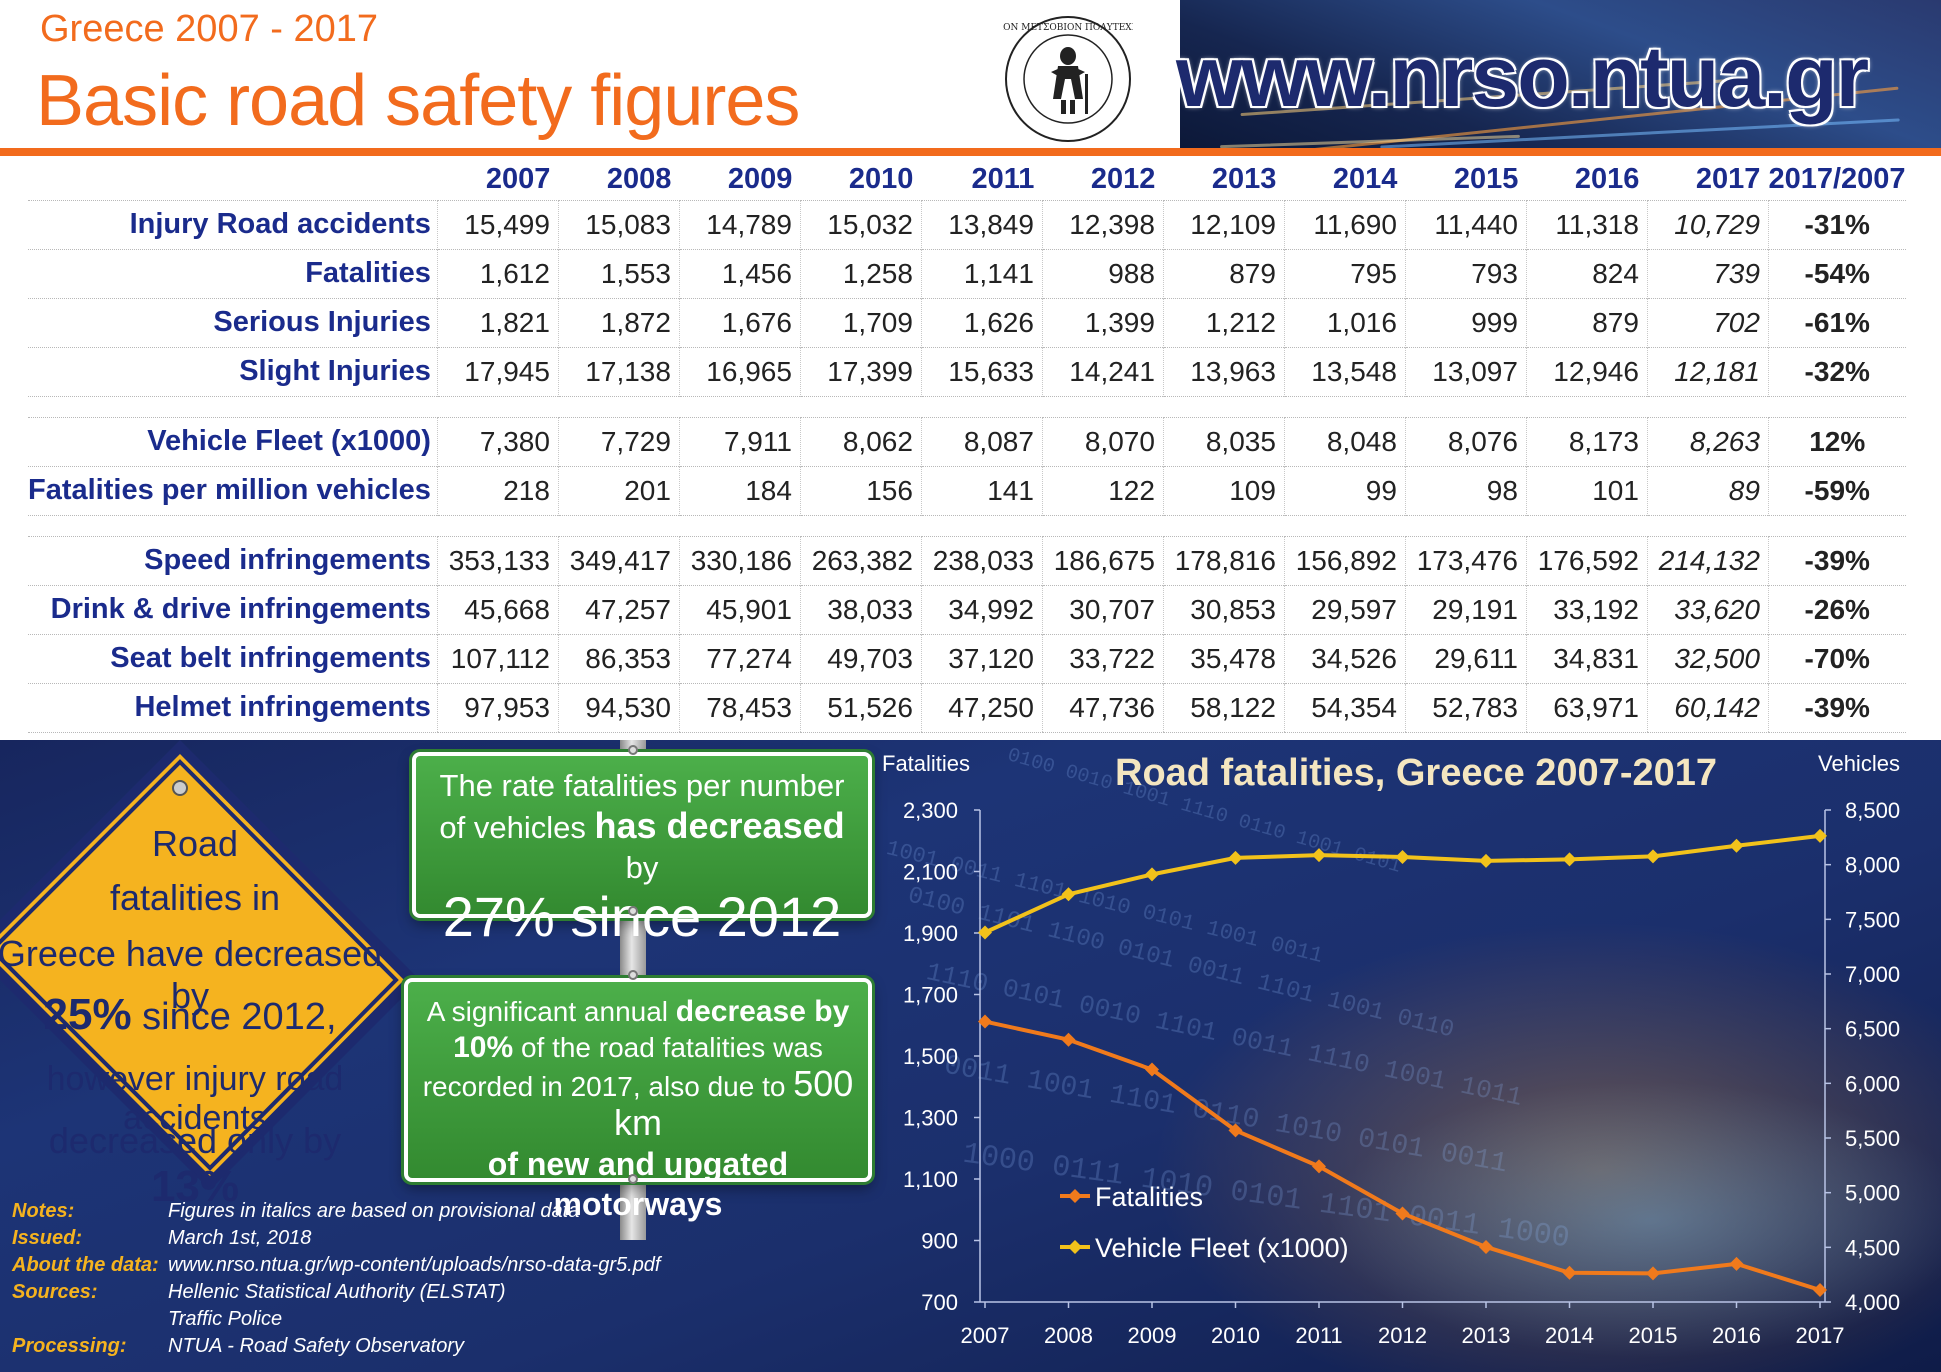 The height and width of the screenshot is (1372, 1941). What do you see at coordinates (1244, 179) in the screenshot?
I see `header-year: 2013` at bounding box center [1244, 179].